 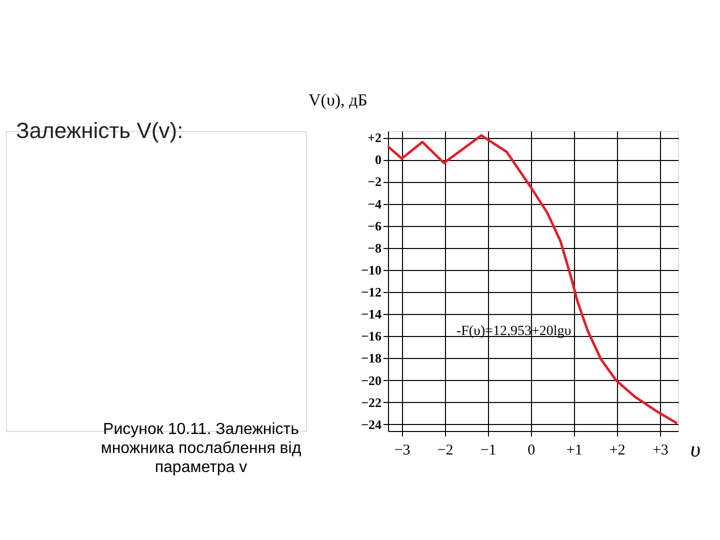 What do you see at coordinates (338, 100) in the screenshot?
I see `y-axis-title: V(υ), дБ` at bounding box center [338, 100].